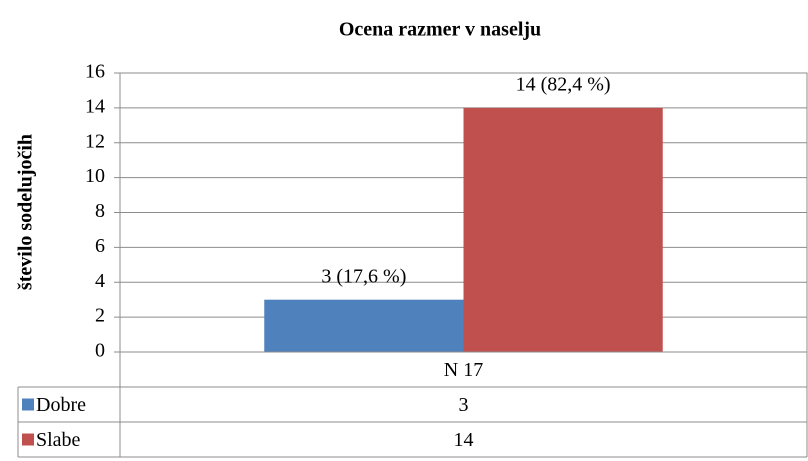 The width and height of the screenshot is (808, 461). I want to click on data-label: 14 (82,4 %), so click(563, 84).